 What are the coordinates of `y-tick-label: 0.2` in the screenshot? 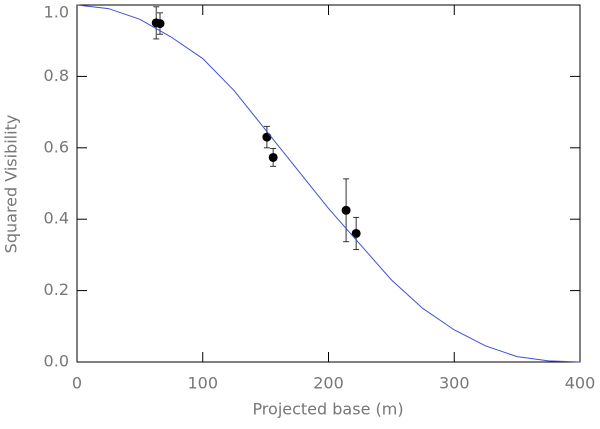 It's located at (56, 289).